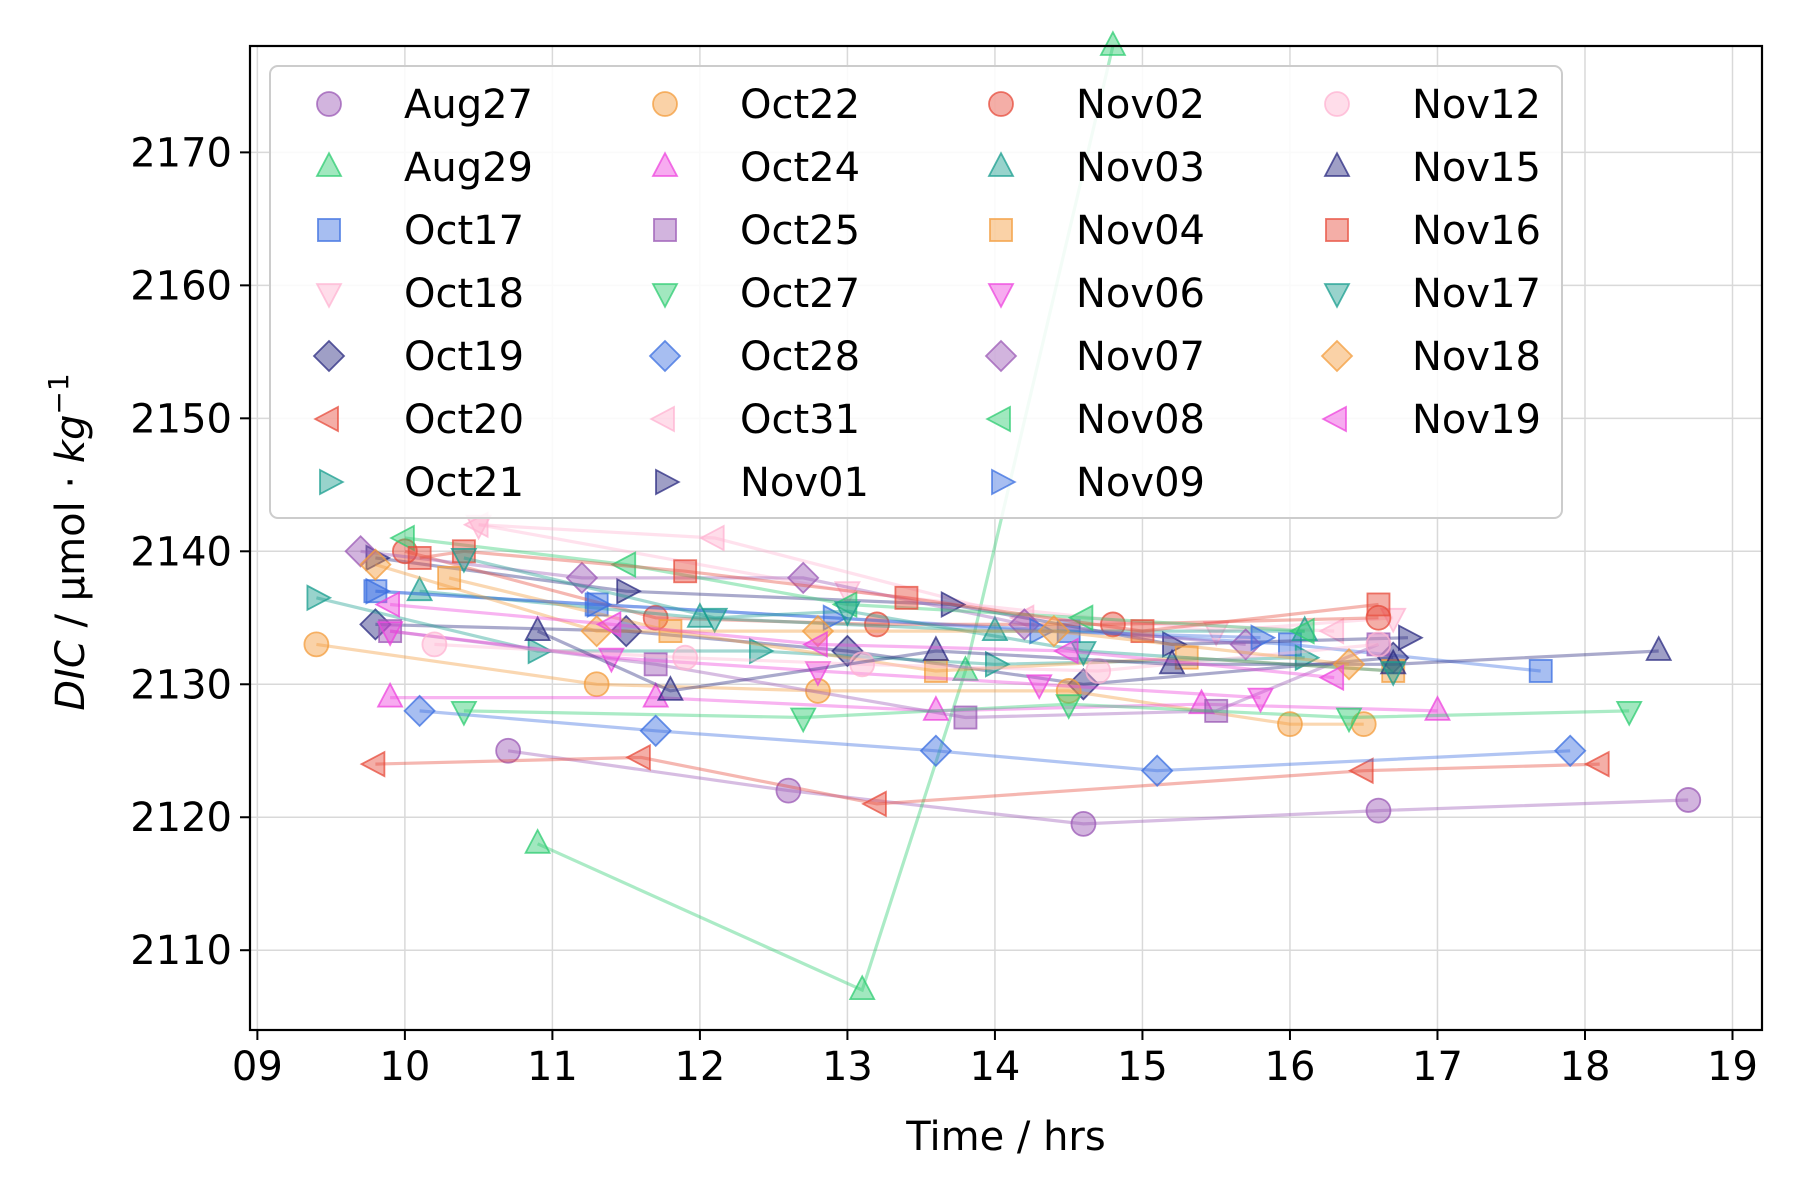  Describe the element at coordinates (1098, 787) in the screenshot. I see `series-aug27` at that location.